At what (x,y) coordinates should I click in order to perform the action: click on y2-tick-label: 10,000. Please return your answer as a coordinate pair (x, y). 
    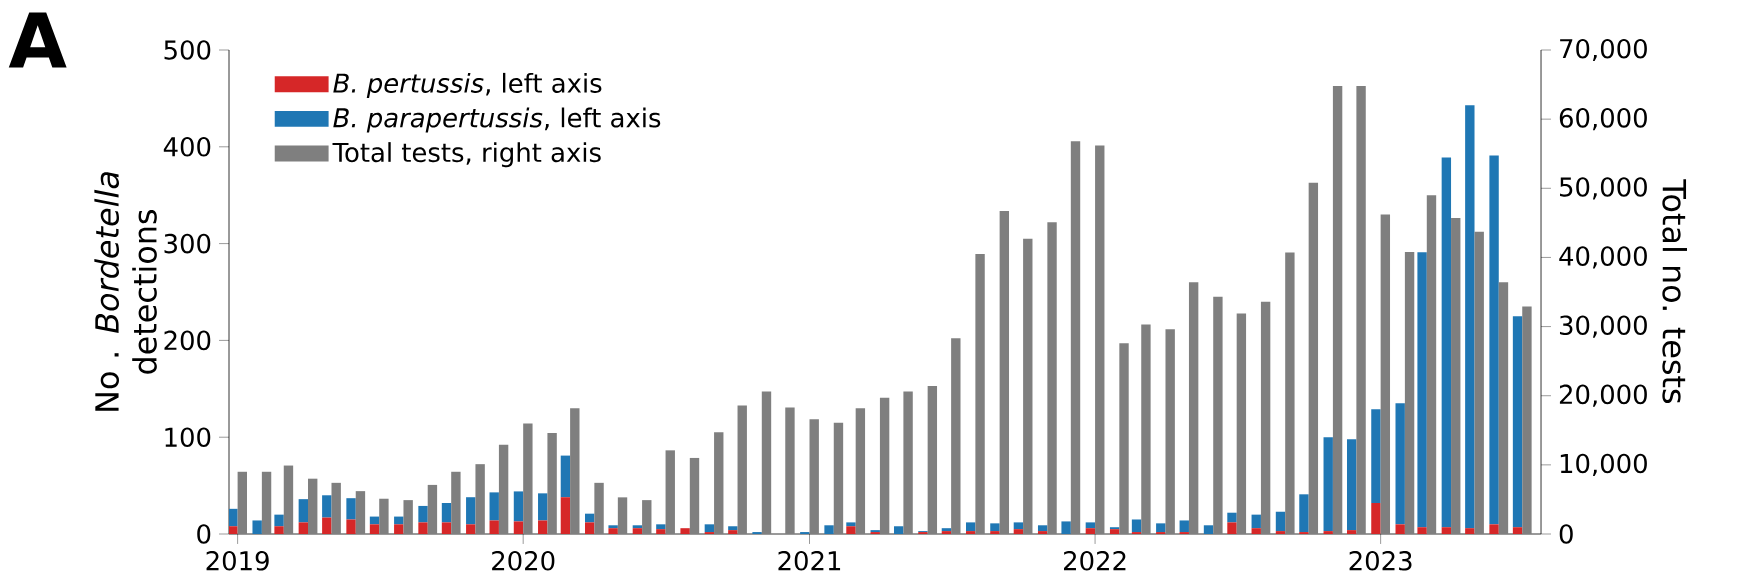
    Looking at the image, I should click on (1603, 464).